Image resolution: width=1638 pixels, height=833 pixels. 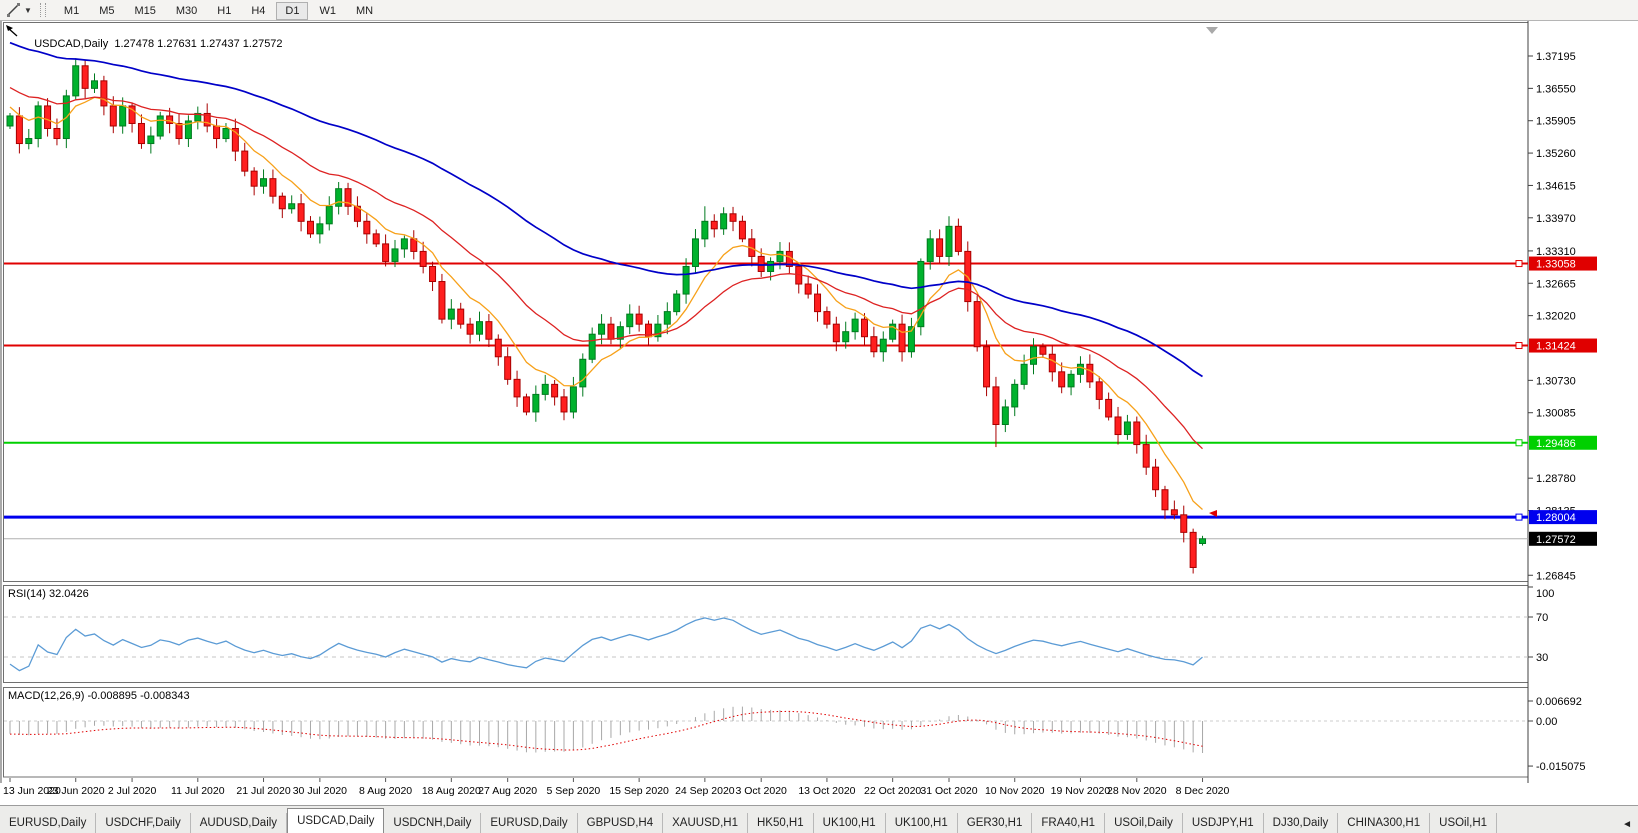 What do you see at coordinates (451, 791) in the screenshot?
I see `date-tick-label: 18 Aug 2020` at bounding box center [451, 791].